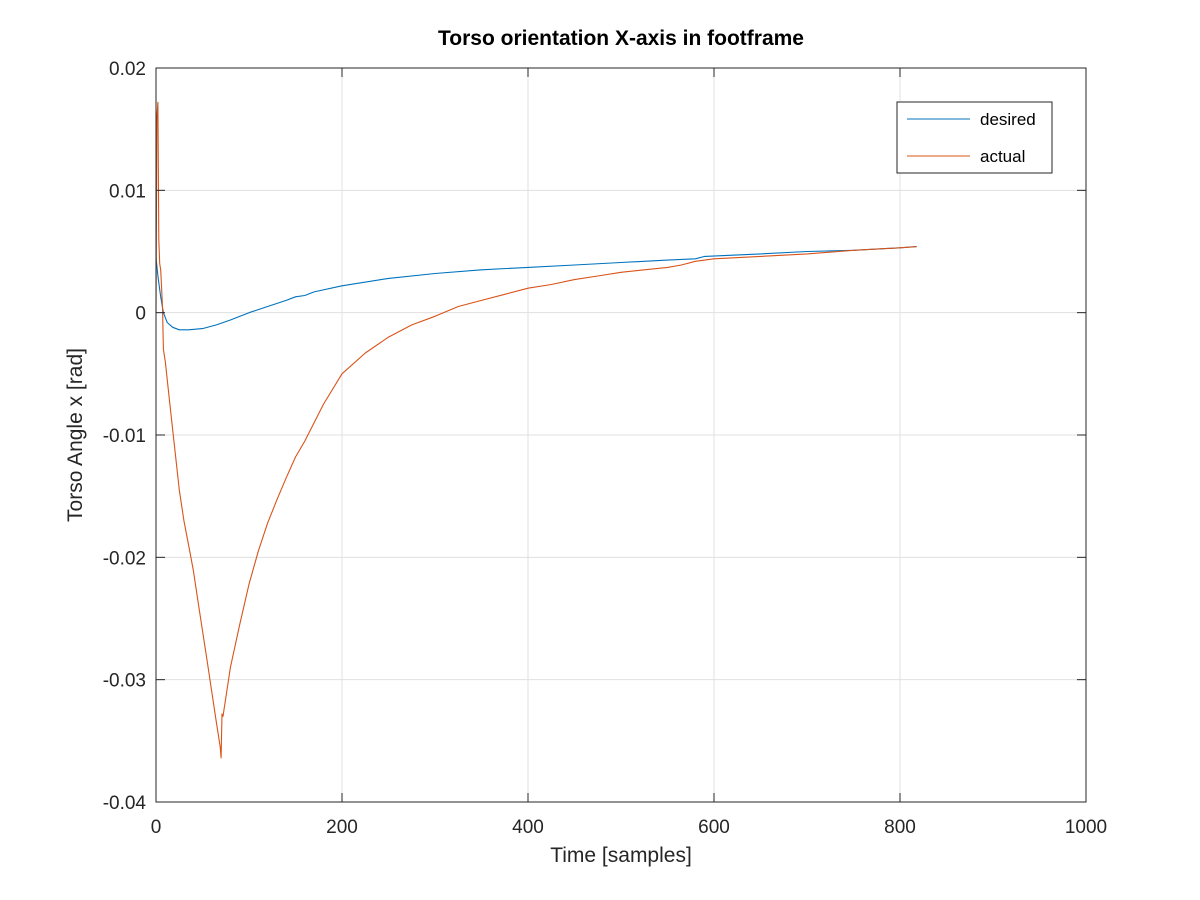 The image size is (1200, 900). I want to click on y-tick-label: -0.01, so click(124, 436).